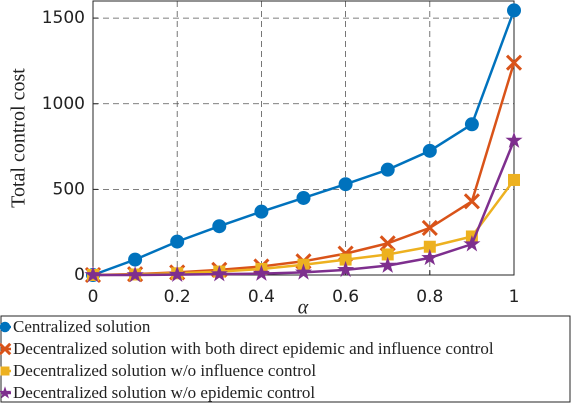 Image resolution: width=576 pixels, height=413 pixels. I want to click on x-tick-label: 0.4, so click(261, 297).